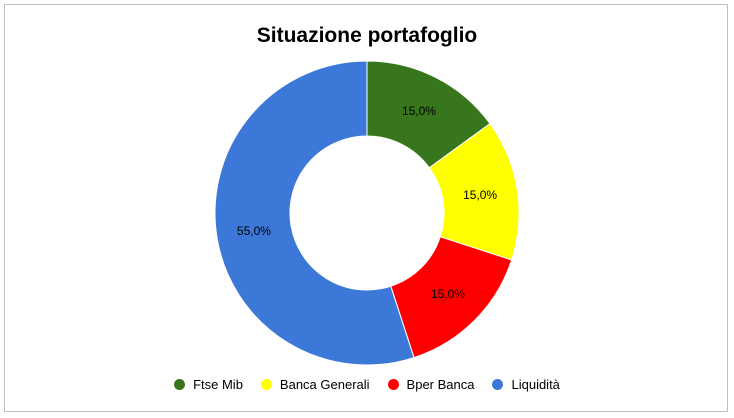  What do you see at coordinates (218, 384) in the screenshot?
I see `legend-label: Ftse Mib` at bounding box center [218, 384].